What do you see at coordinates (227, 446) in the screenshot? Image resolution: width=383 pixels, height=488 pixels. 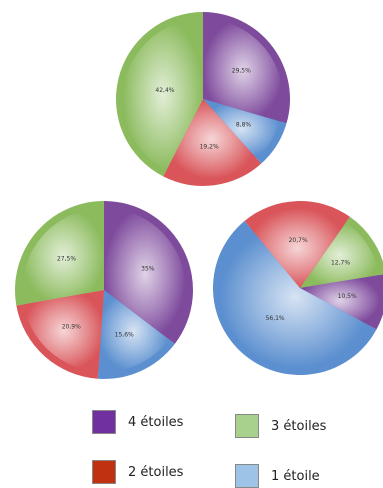 I see `legend: 4 étoiles 3 étoiles 2 étoiles 1 étoile` at bounding box center [227, 446].